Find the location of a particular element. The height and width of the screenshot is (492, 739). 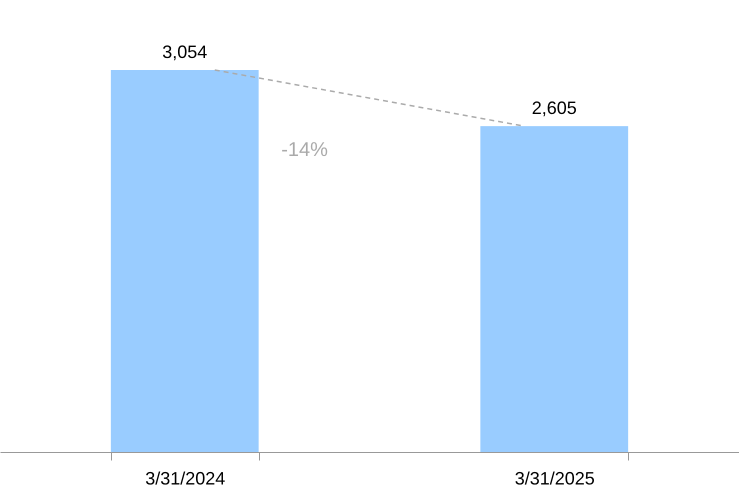

x-tick-label: 3/31/2024 is located at coordinates (185, 478).